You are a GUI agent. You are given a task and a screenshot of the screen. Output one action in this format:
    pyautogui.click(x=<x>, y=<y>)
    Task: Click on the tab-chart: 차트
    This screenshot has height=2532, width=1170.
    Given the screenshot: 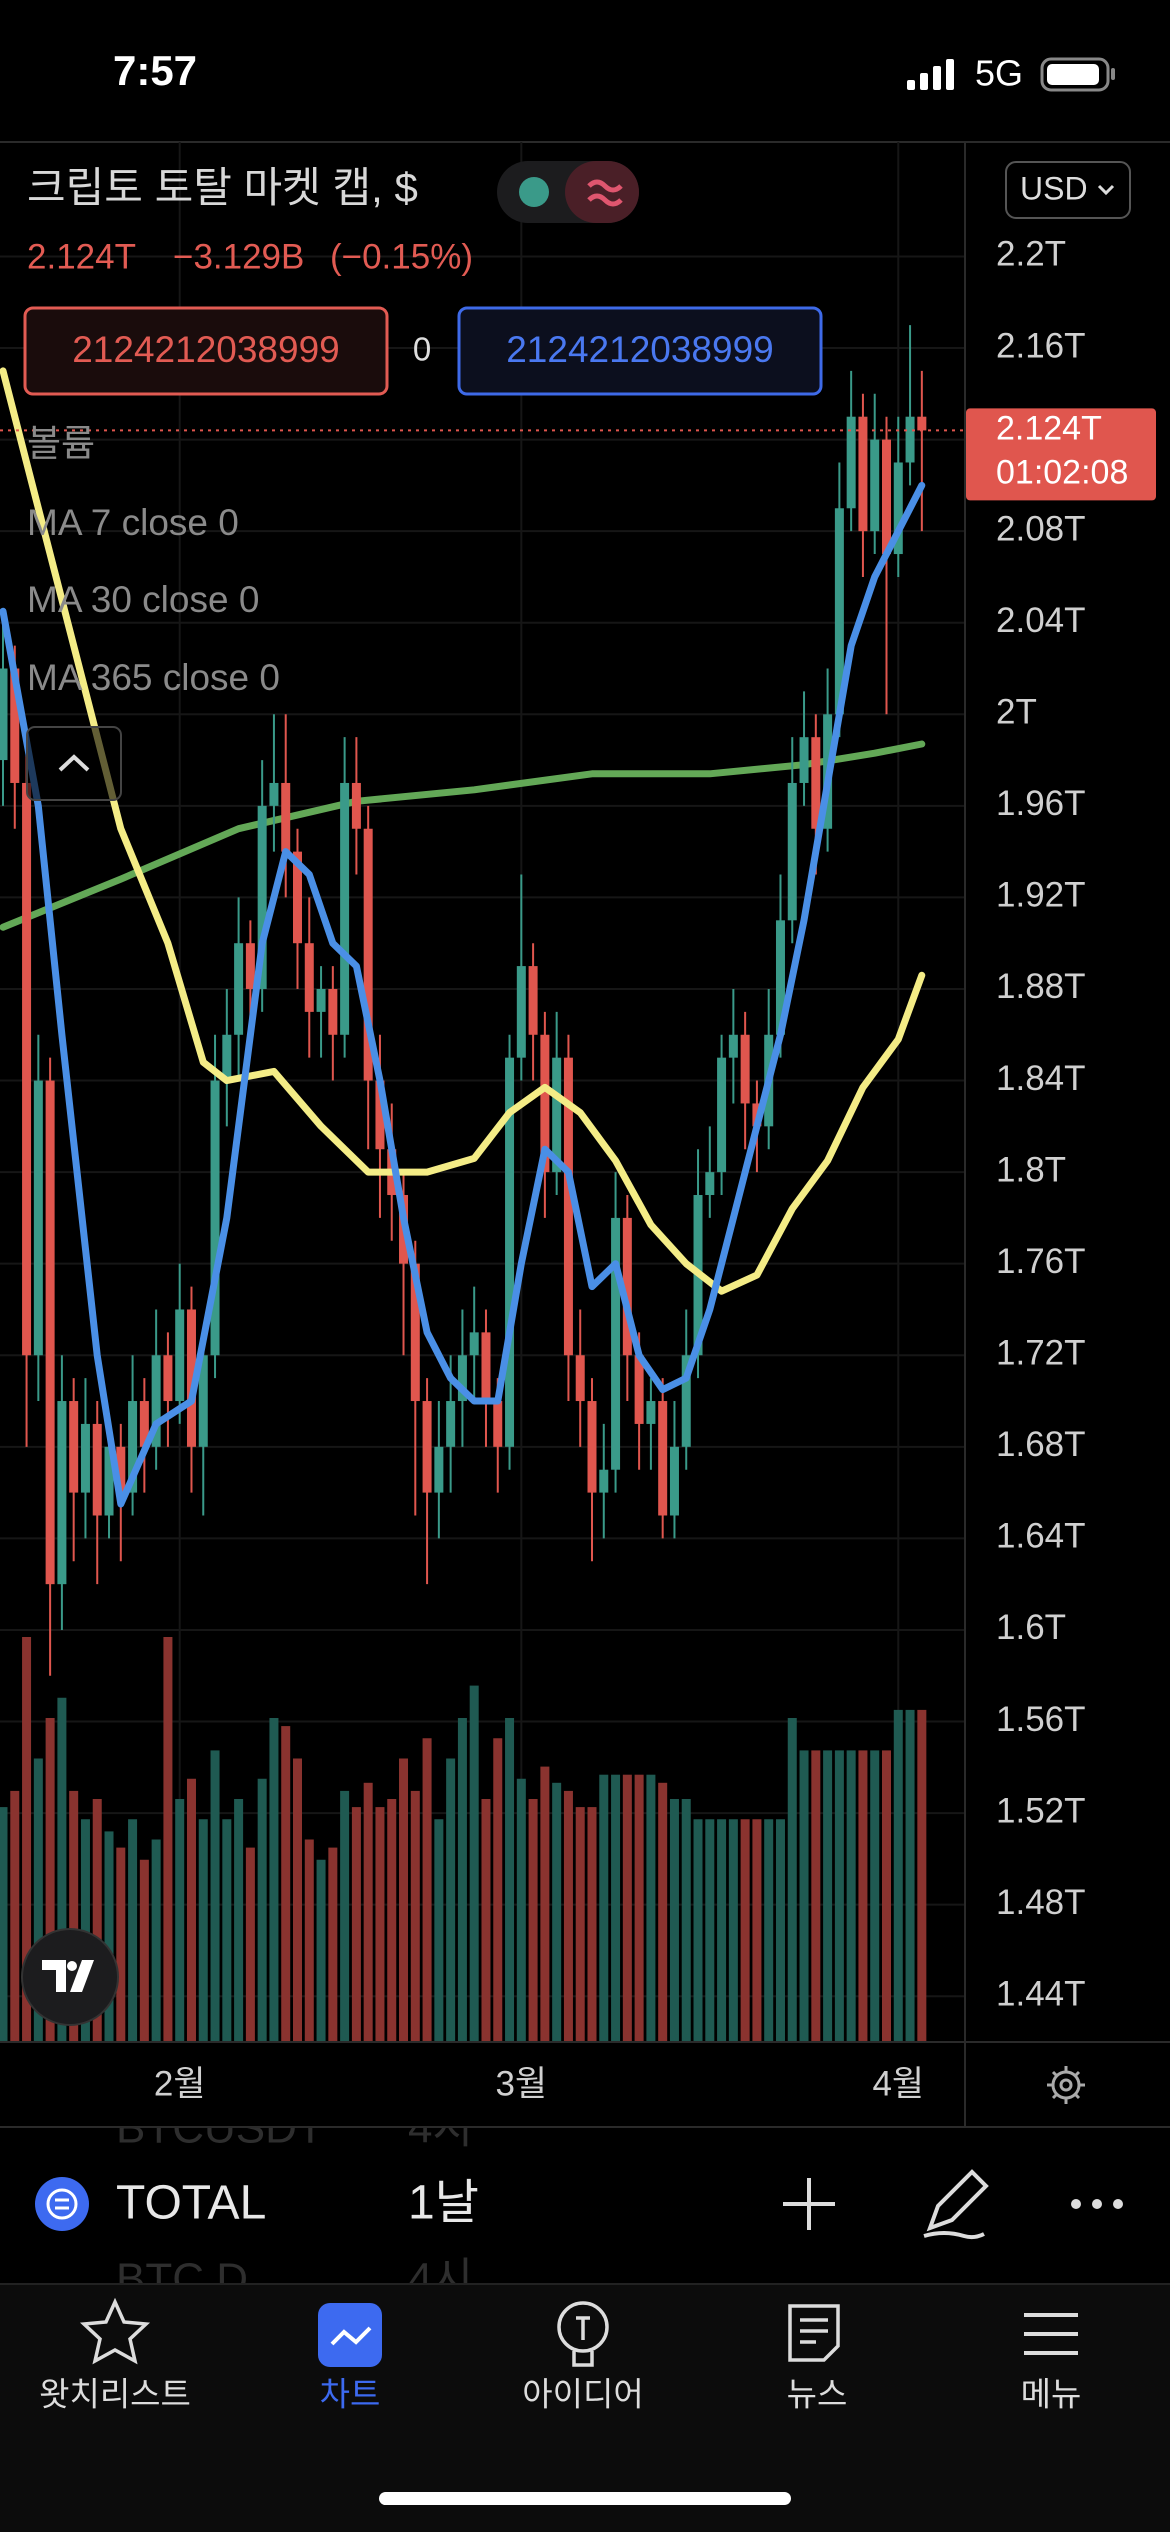 What is the action you would take?
    pyautogui.click(x=350, y=2358)
    